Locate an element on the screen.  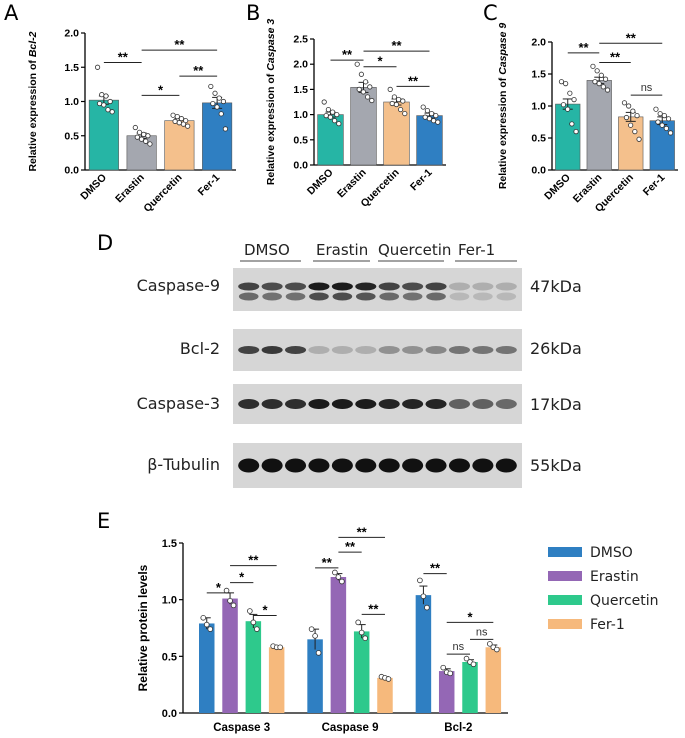
y-axis-label: Relative protein levels is located at coordinates (143, 627).